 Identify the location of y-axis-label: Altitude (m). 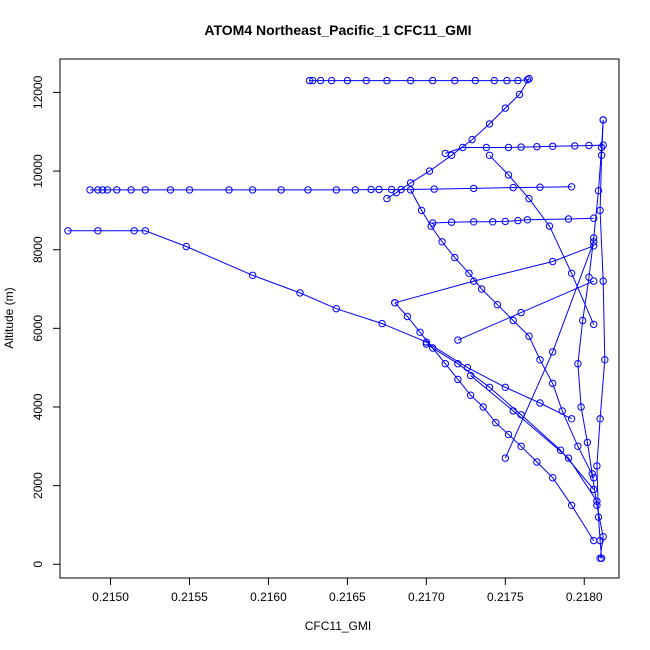
(9, 317).